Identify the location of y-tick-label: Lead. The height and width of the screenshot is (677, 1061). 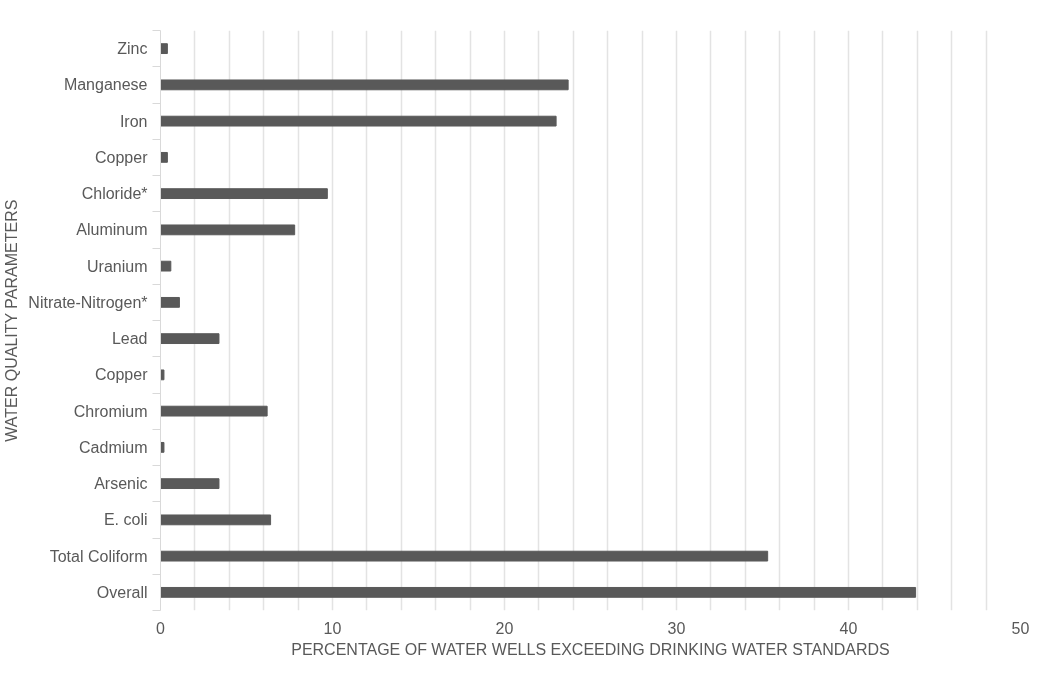
(129, 339).